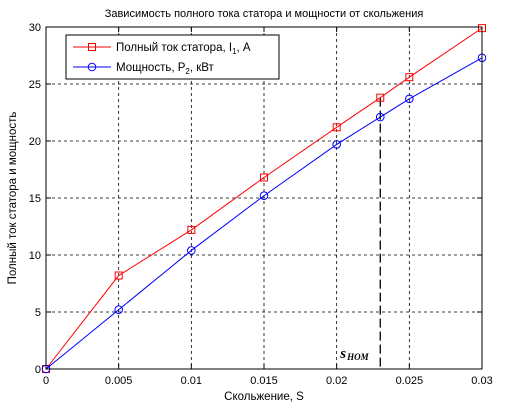 Image resolution: width=505 pixels, height=408 pixels. Describe the element at coordinates (38, 370) in the screenshot. I see `y-tick-label: 0` at that location.